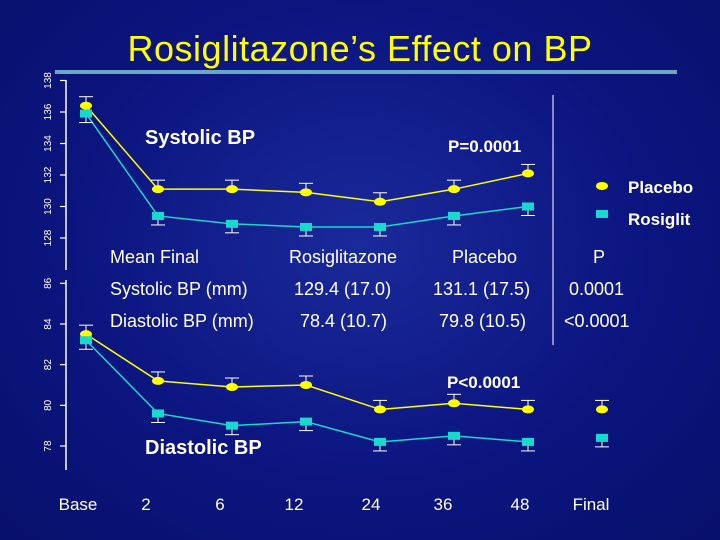 The height and width of the screenshot is (540, 720). I want to click on table-header-p: P, so click(599, 257).